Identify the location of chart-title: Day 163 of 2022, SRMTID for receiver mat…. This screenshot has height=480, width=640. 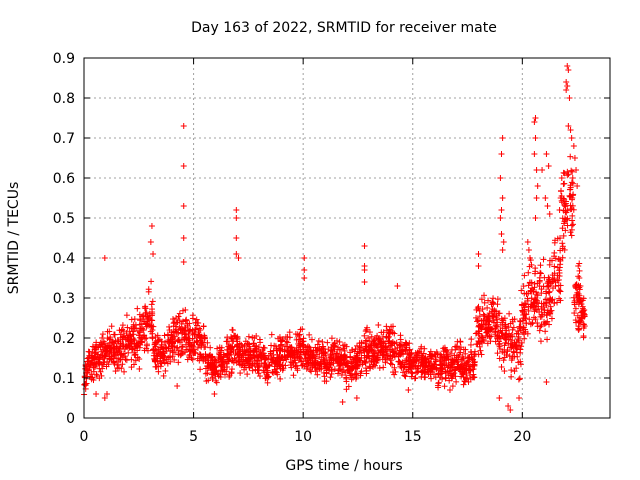
(344, 28).